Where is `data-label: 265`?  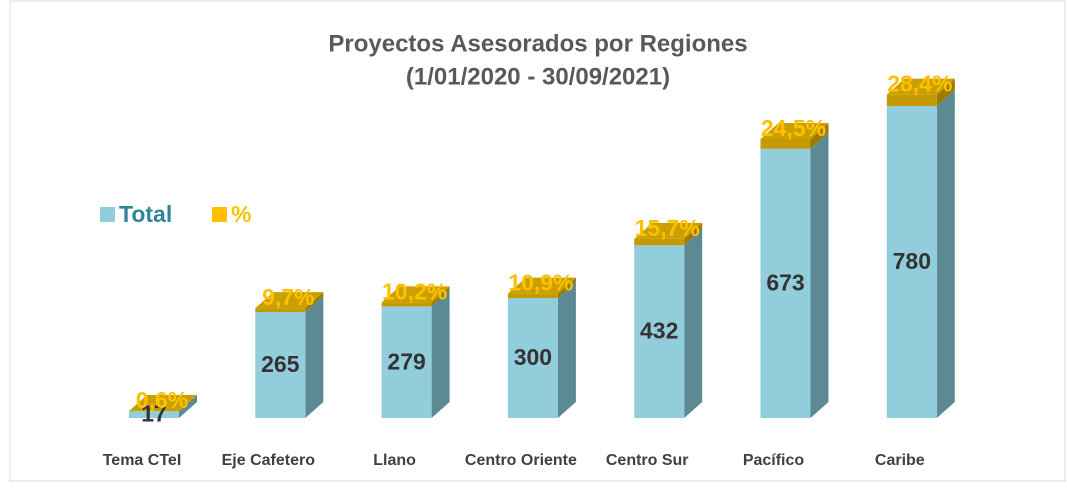 data-label: 265 is located at coordinates (280, 364).